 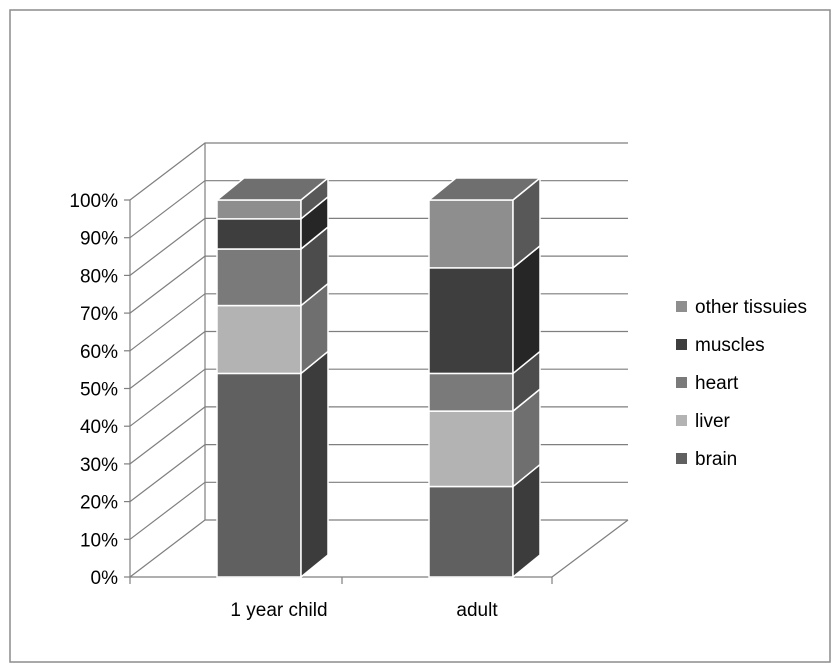 I want to click on y-tick-label: 60%, so click(x=99, y=352).